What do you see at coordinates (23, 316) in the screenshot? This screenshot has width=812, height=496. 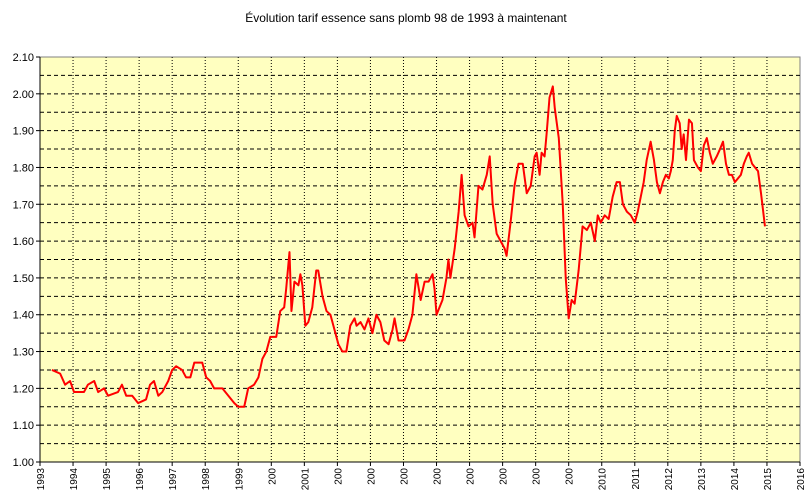 I see `y-tick-label: 1.40` at bounding box center [23, 316].